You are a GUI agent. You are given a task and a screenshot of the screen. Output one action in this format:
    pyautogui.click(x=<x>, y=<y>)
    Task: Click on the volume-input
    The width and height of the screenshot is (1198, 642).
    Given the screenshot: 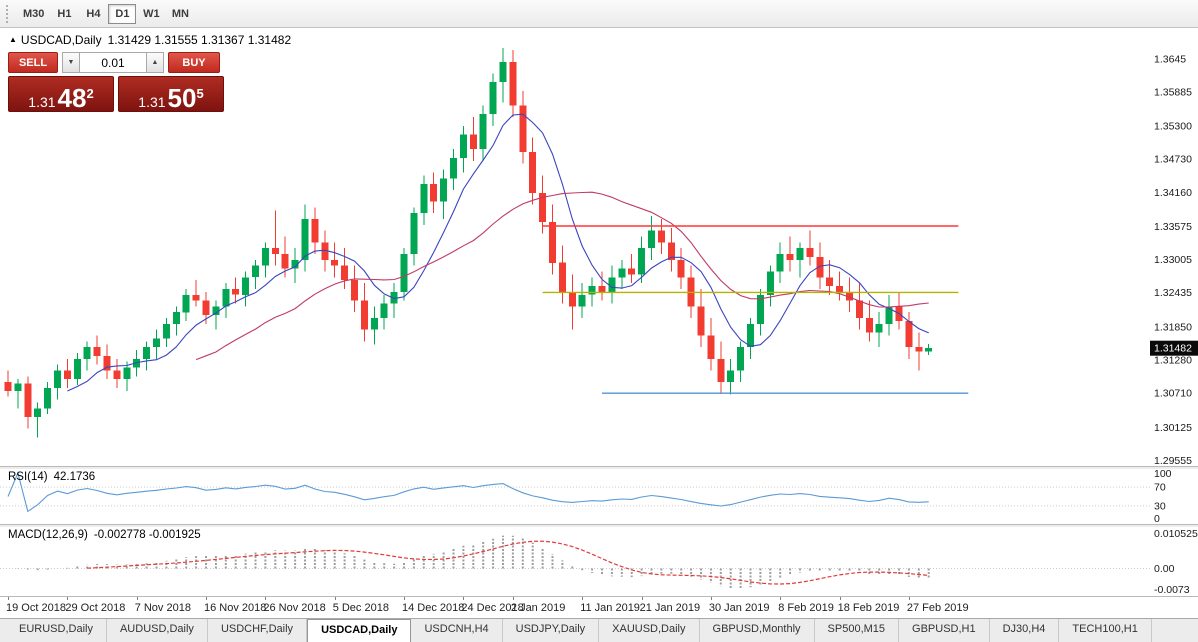 What is the action you would take?
    pyautogui.click(x=113, y=62)
    